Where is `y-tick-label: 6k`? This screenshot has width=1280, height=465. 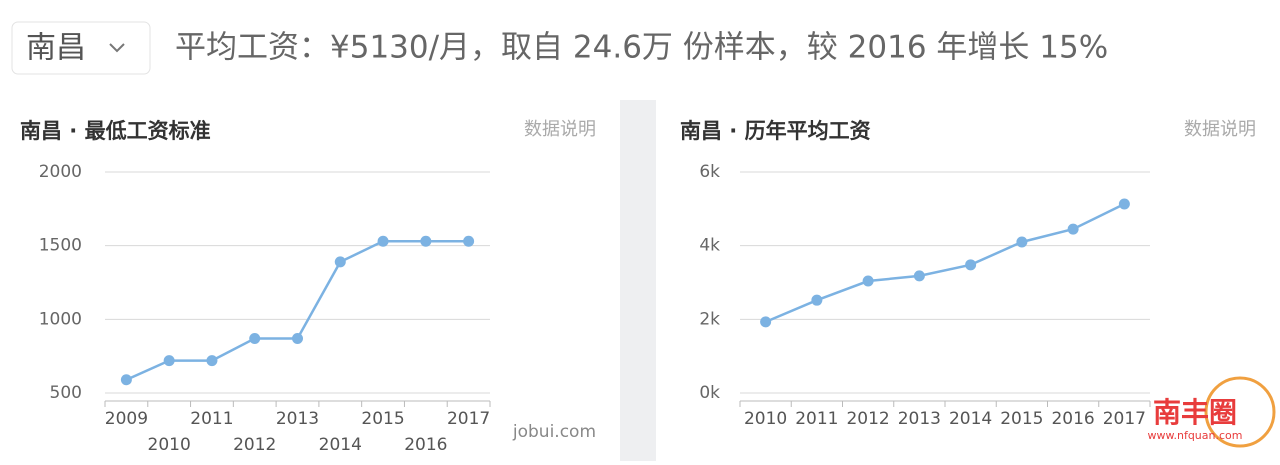 y-tick-label: 6k is located at coordinates (709, 172).